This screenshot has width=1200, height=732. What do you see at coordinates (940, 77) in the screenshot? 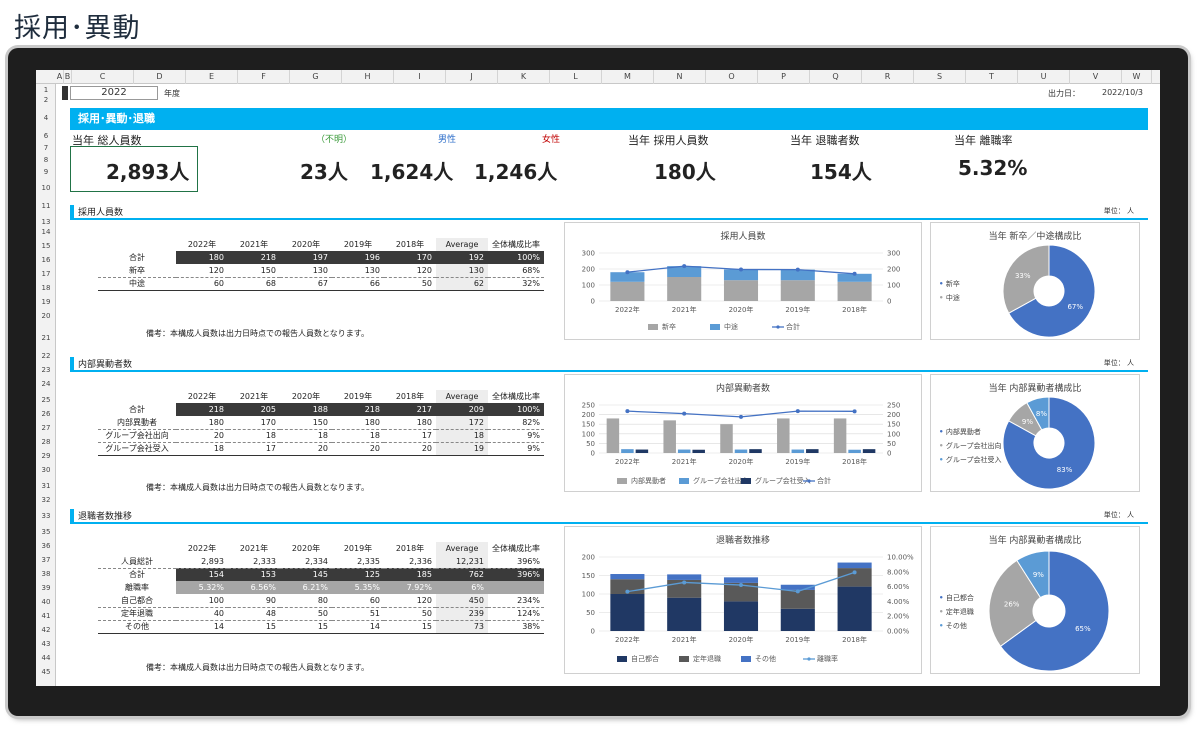
I see `column-header: S` at bounding box center [940, 77].